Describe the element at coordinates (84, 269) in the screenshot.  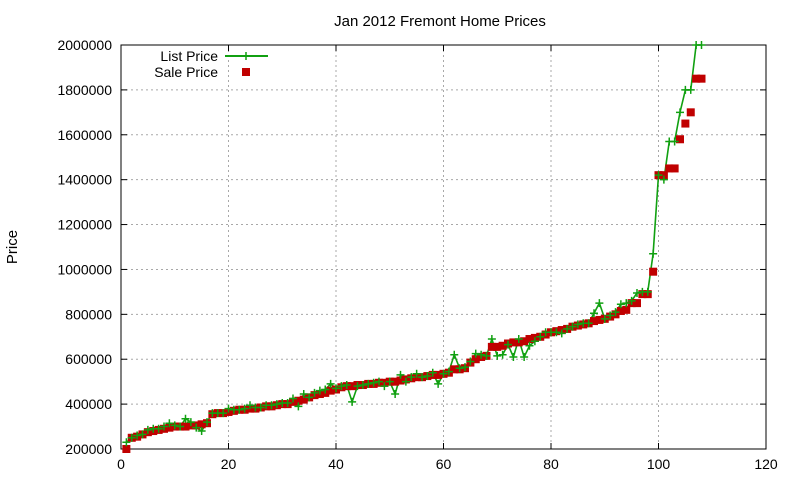
I see `y-tick-label: 1000000` at that location.